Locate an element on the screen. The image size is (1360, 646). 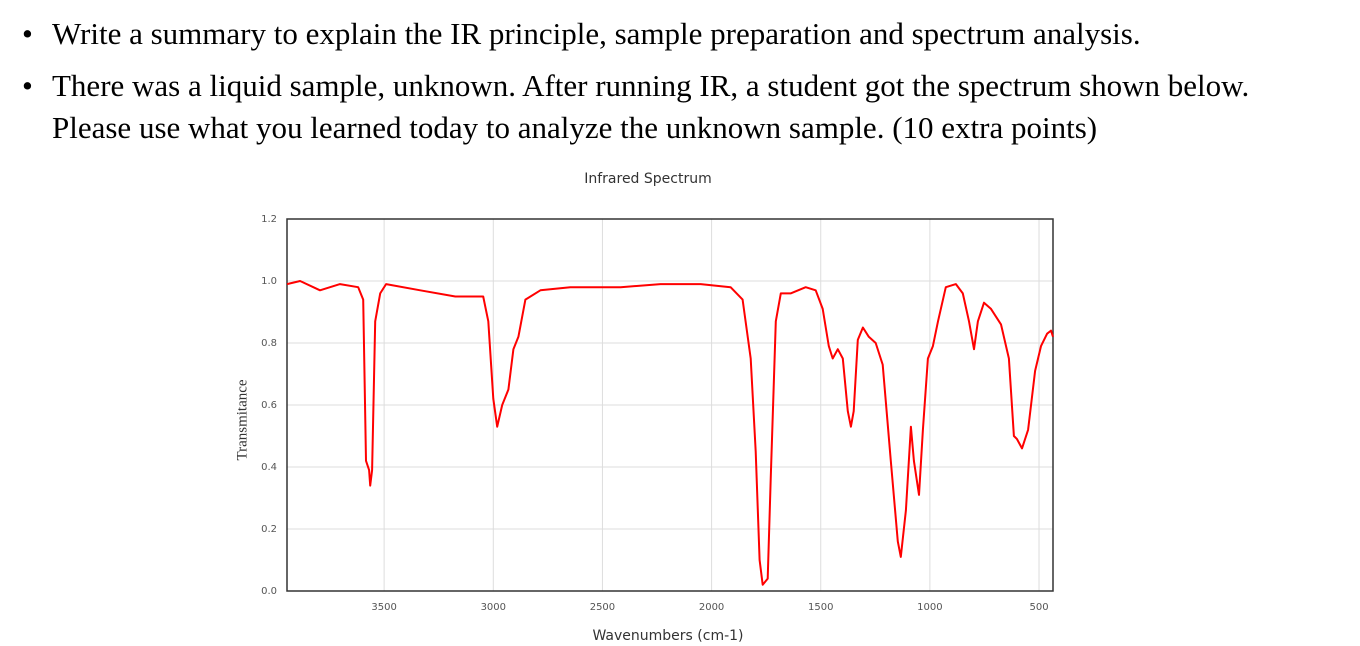
x-tick-label: 3000 is located at coordinates (493, 607).